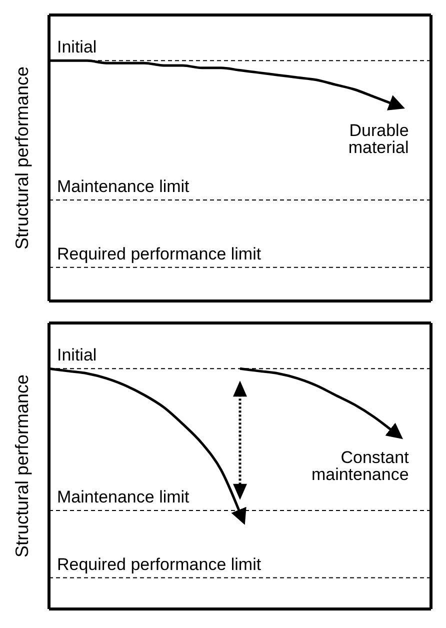 The height and width of the screenshot is (628, 446). What do you see at coordinates (378, 138) in the screenshot?
I see `series-label: Durable material` at bounding box center [378, 138].